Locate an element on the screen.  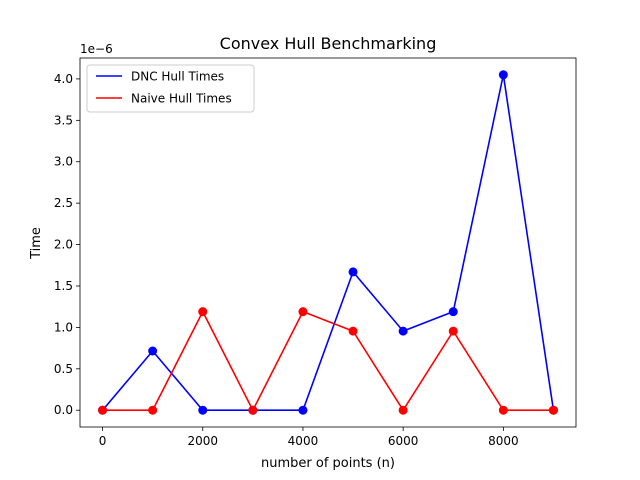
y-tick-label: 4.0 is located at coordinates (63, 79).